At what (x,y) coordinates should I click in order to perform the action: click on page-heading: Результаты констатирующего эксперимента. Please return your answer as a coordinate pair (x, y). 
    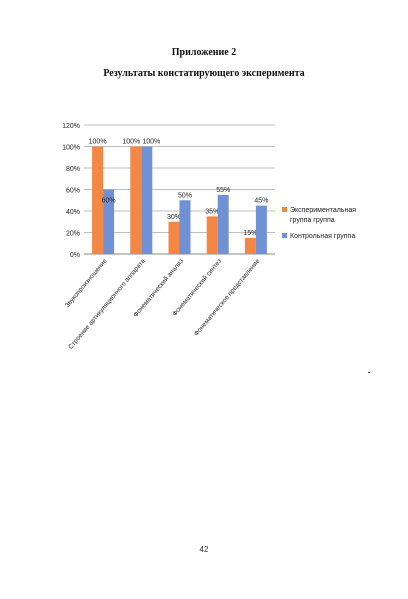
    Looking at the image, I should click on (204, 73).